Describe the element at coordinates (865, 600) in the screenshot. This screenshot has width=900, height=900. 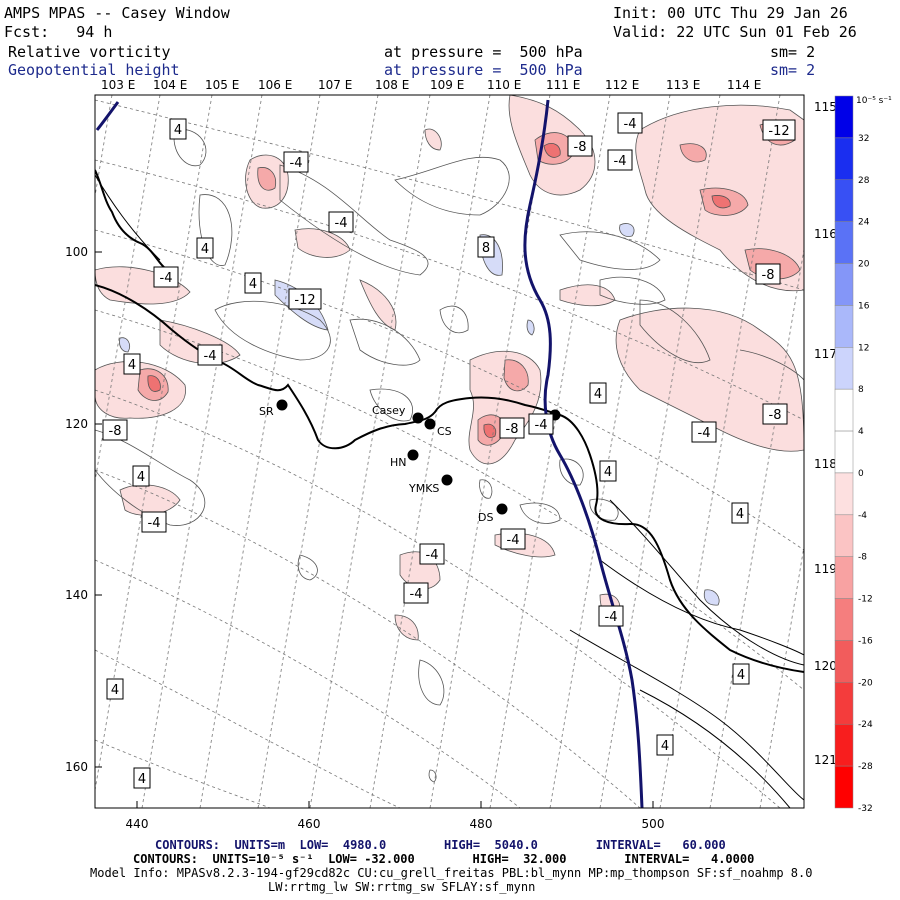
I see `colorbar-label: -12` at that location.